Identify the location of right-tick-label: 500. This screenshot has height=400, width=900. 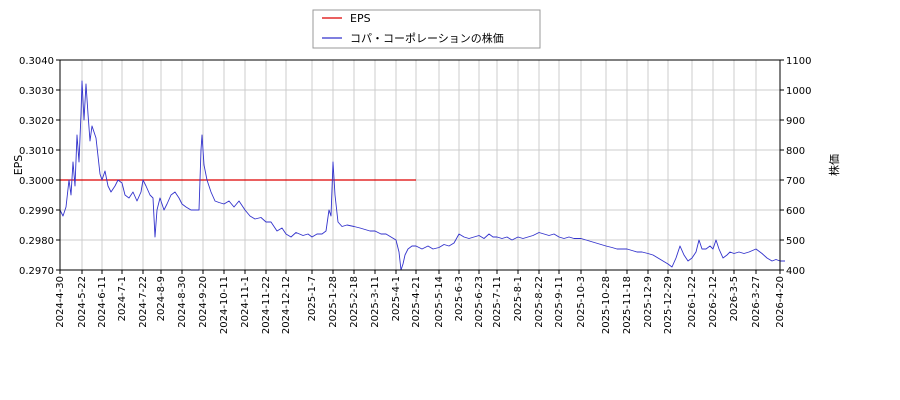
(795, 241).